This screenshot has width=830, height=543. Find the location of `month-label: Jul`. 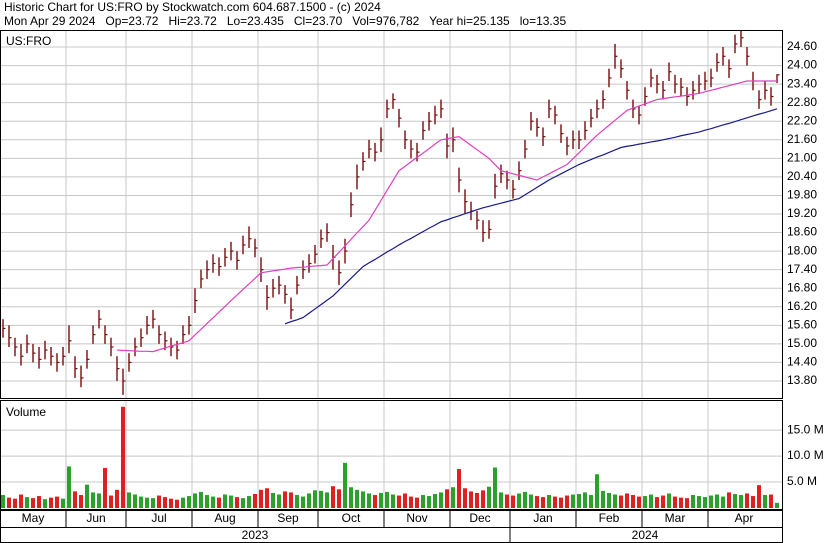

month-label: Jul is located at coordinates (158, 518).